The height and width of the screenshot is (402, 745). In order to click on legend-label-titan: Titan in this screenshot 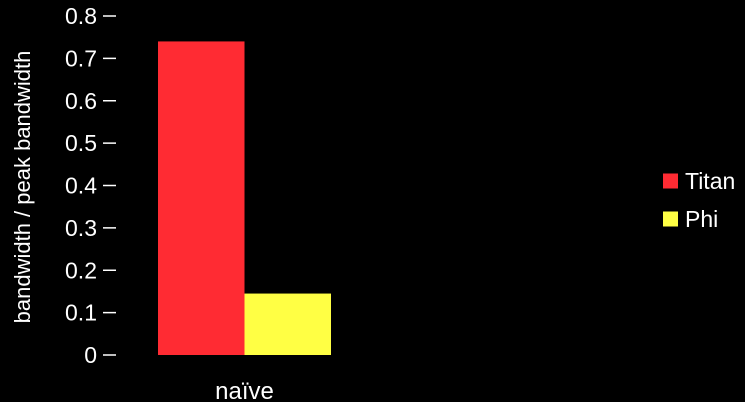, I will do `click(710, 181)`.